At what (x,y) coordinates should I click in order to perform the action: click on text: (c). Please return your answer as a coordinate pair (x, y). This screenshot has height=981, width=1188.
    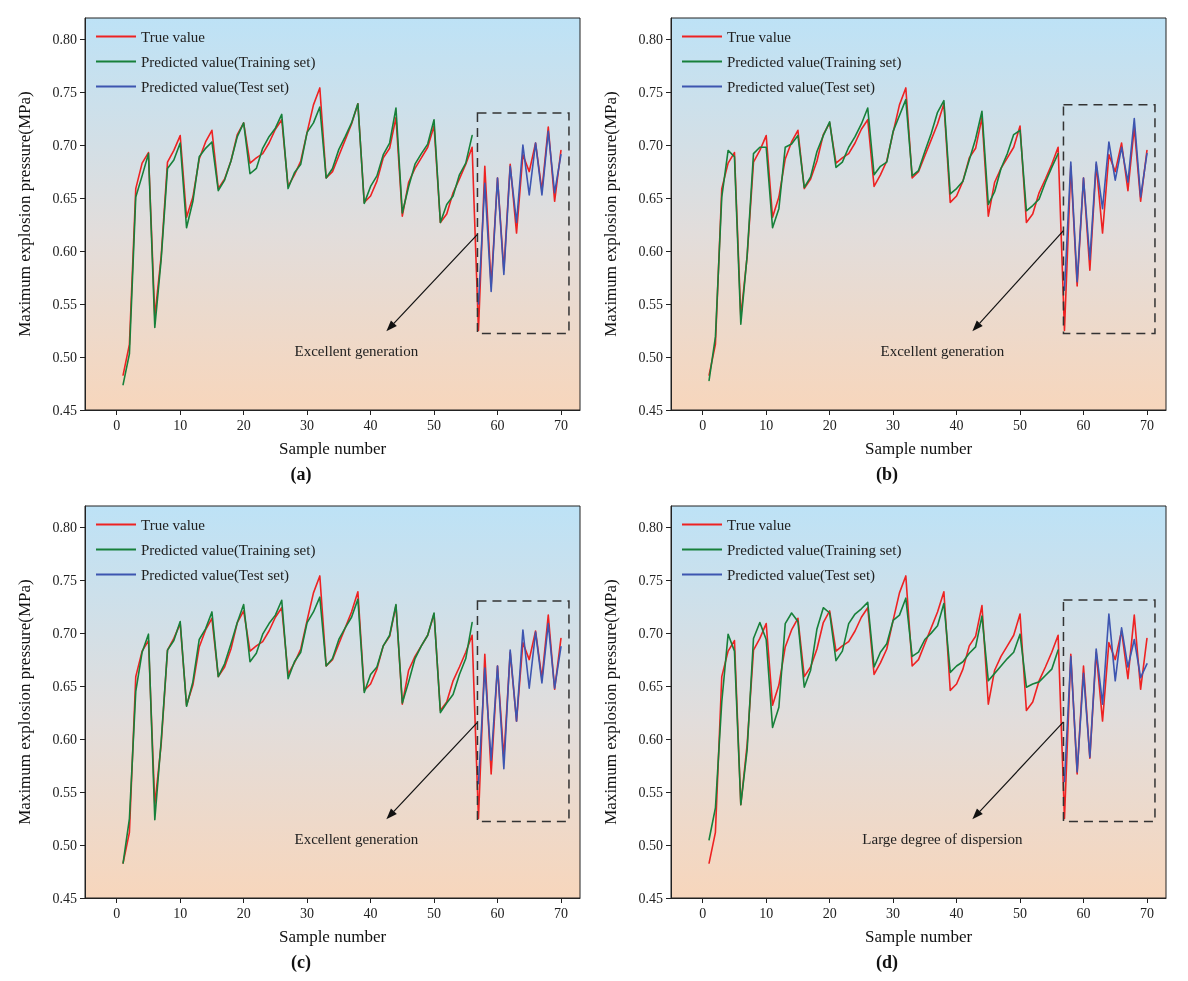
    Looking at the image, I should click on (301, 962).